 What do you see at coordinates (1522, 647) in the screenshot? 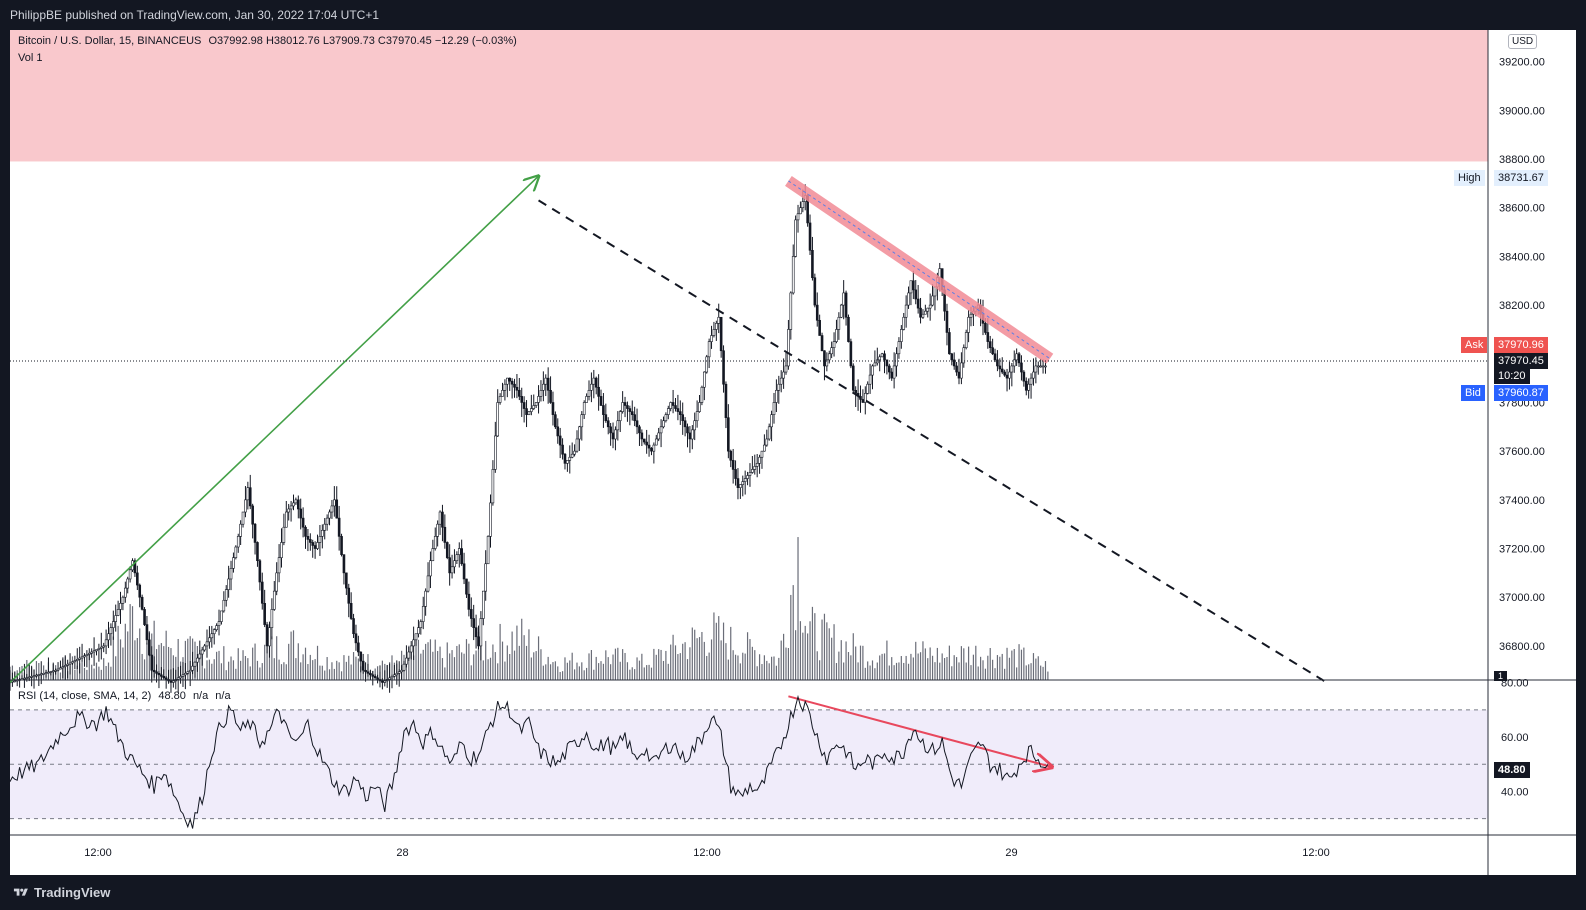
I see `price-tick-label: 36800.00` at bounding box center [1522, 647].